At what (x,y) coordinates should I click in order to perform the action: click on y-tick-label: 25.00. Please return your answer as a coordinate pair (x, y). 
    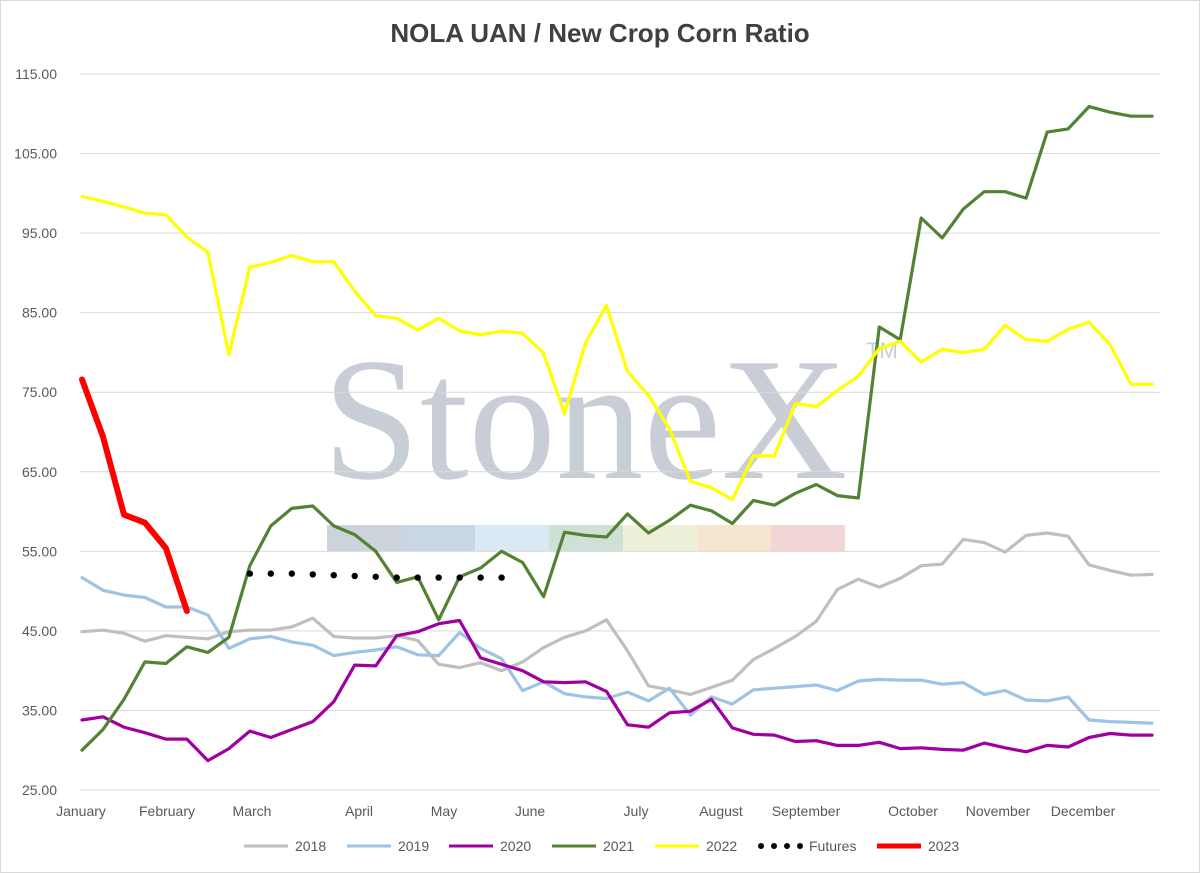
    Looking at the image, I should click on (39, 790).